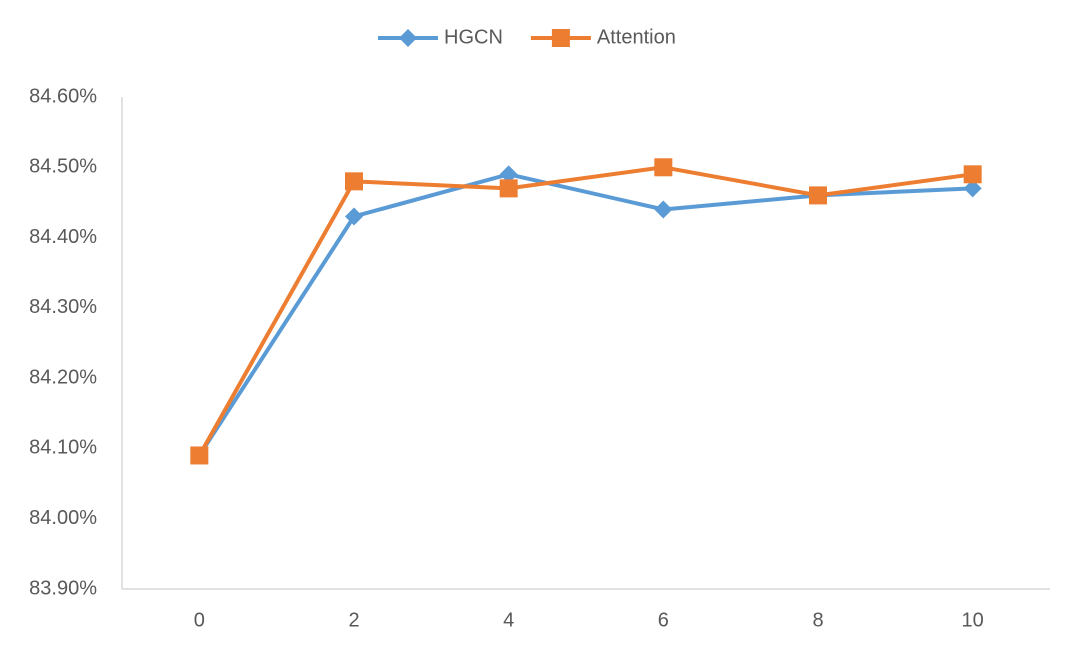  What do you see at coordinates (63, 377) in the screenshot?
I see `y-tick-label: 84.20%` at bounding box center [63, 377].